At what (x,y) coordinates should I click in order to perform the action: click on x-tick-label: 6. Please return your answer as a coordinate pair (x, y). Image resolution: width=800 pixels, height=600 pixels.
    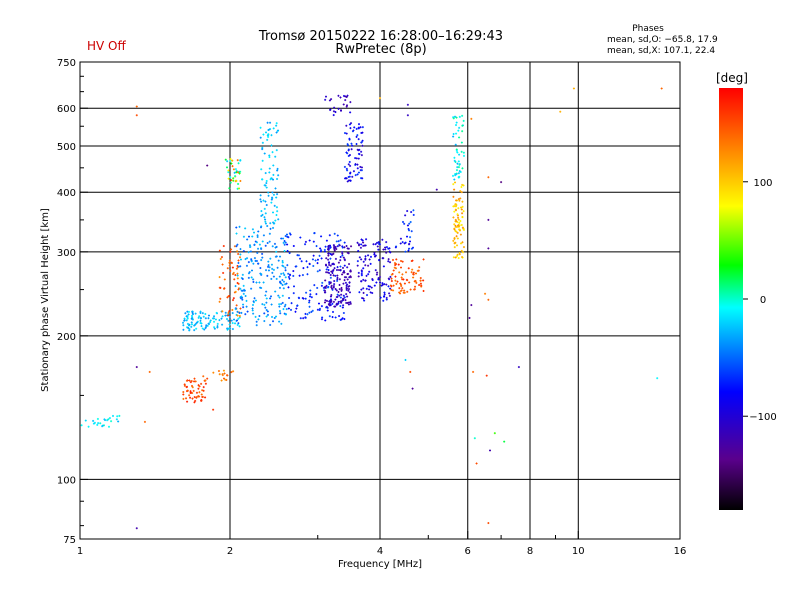
    Looking at the image, I should click on (468, 551).